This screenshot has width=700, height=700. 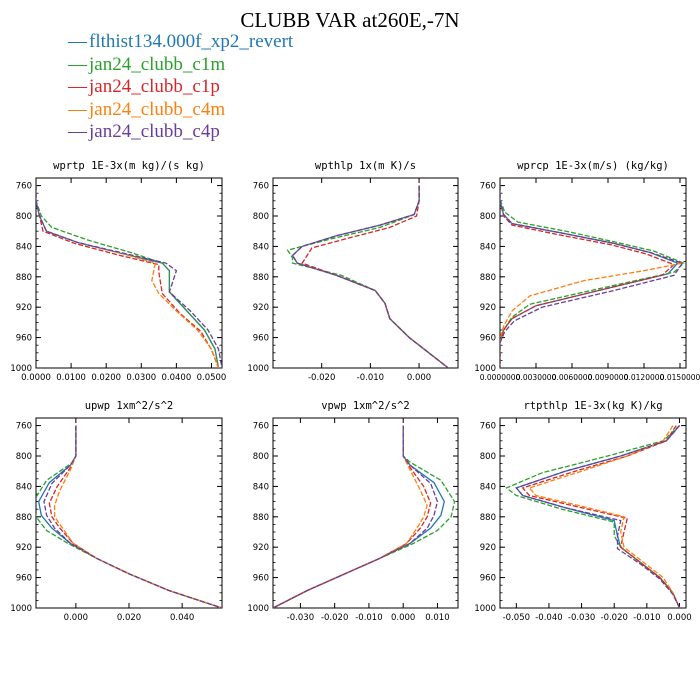 I want to click on panel-title: upwp 1xm^2/s^2, so click(x=129, y=406).